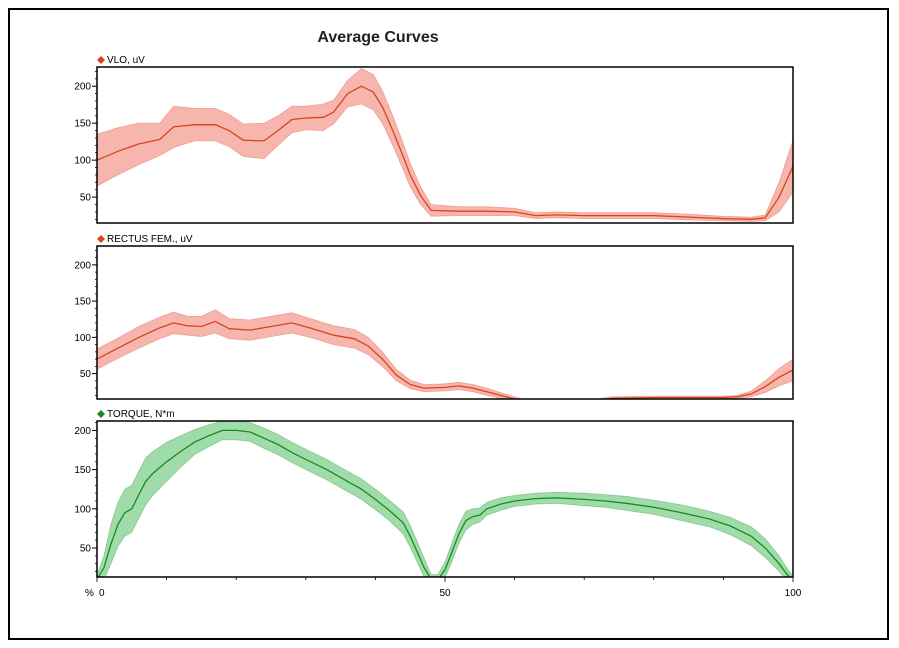  I want to click on rectus-fem-std-band, so click(445, 354).